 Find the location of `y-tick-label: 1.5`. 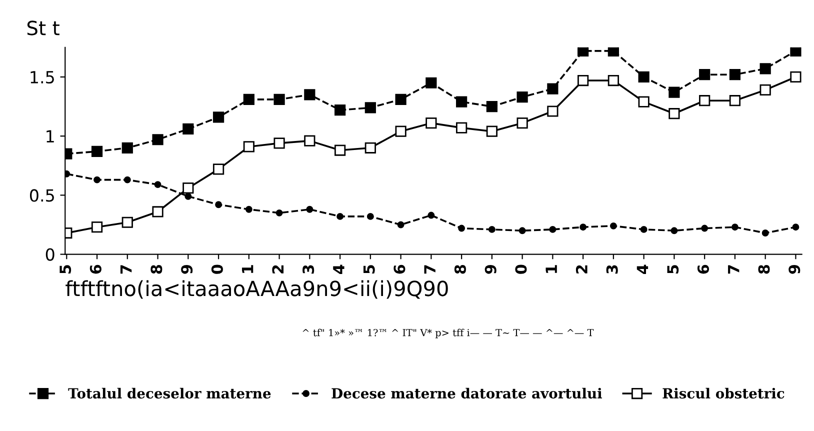

y-tick-label: 1.5 is located at coordinates (42, 77).